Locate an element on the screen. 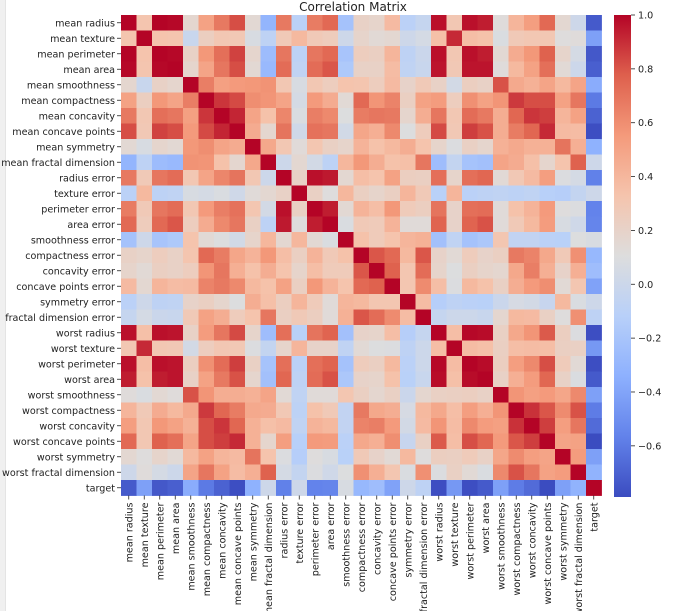 The image size is (684, 611). x-tick-label: fractal dimension error is located at coordinates (424, 556).